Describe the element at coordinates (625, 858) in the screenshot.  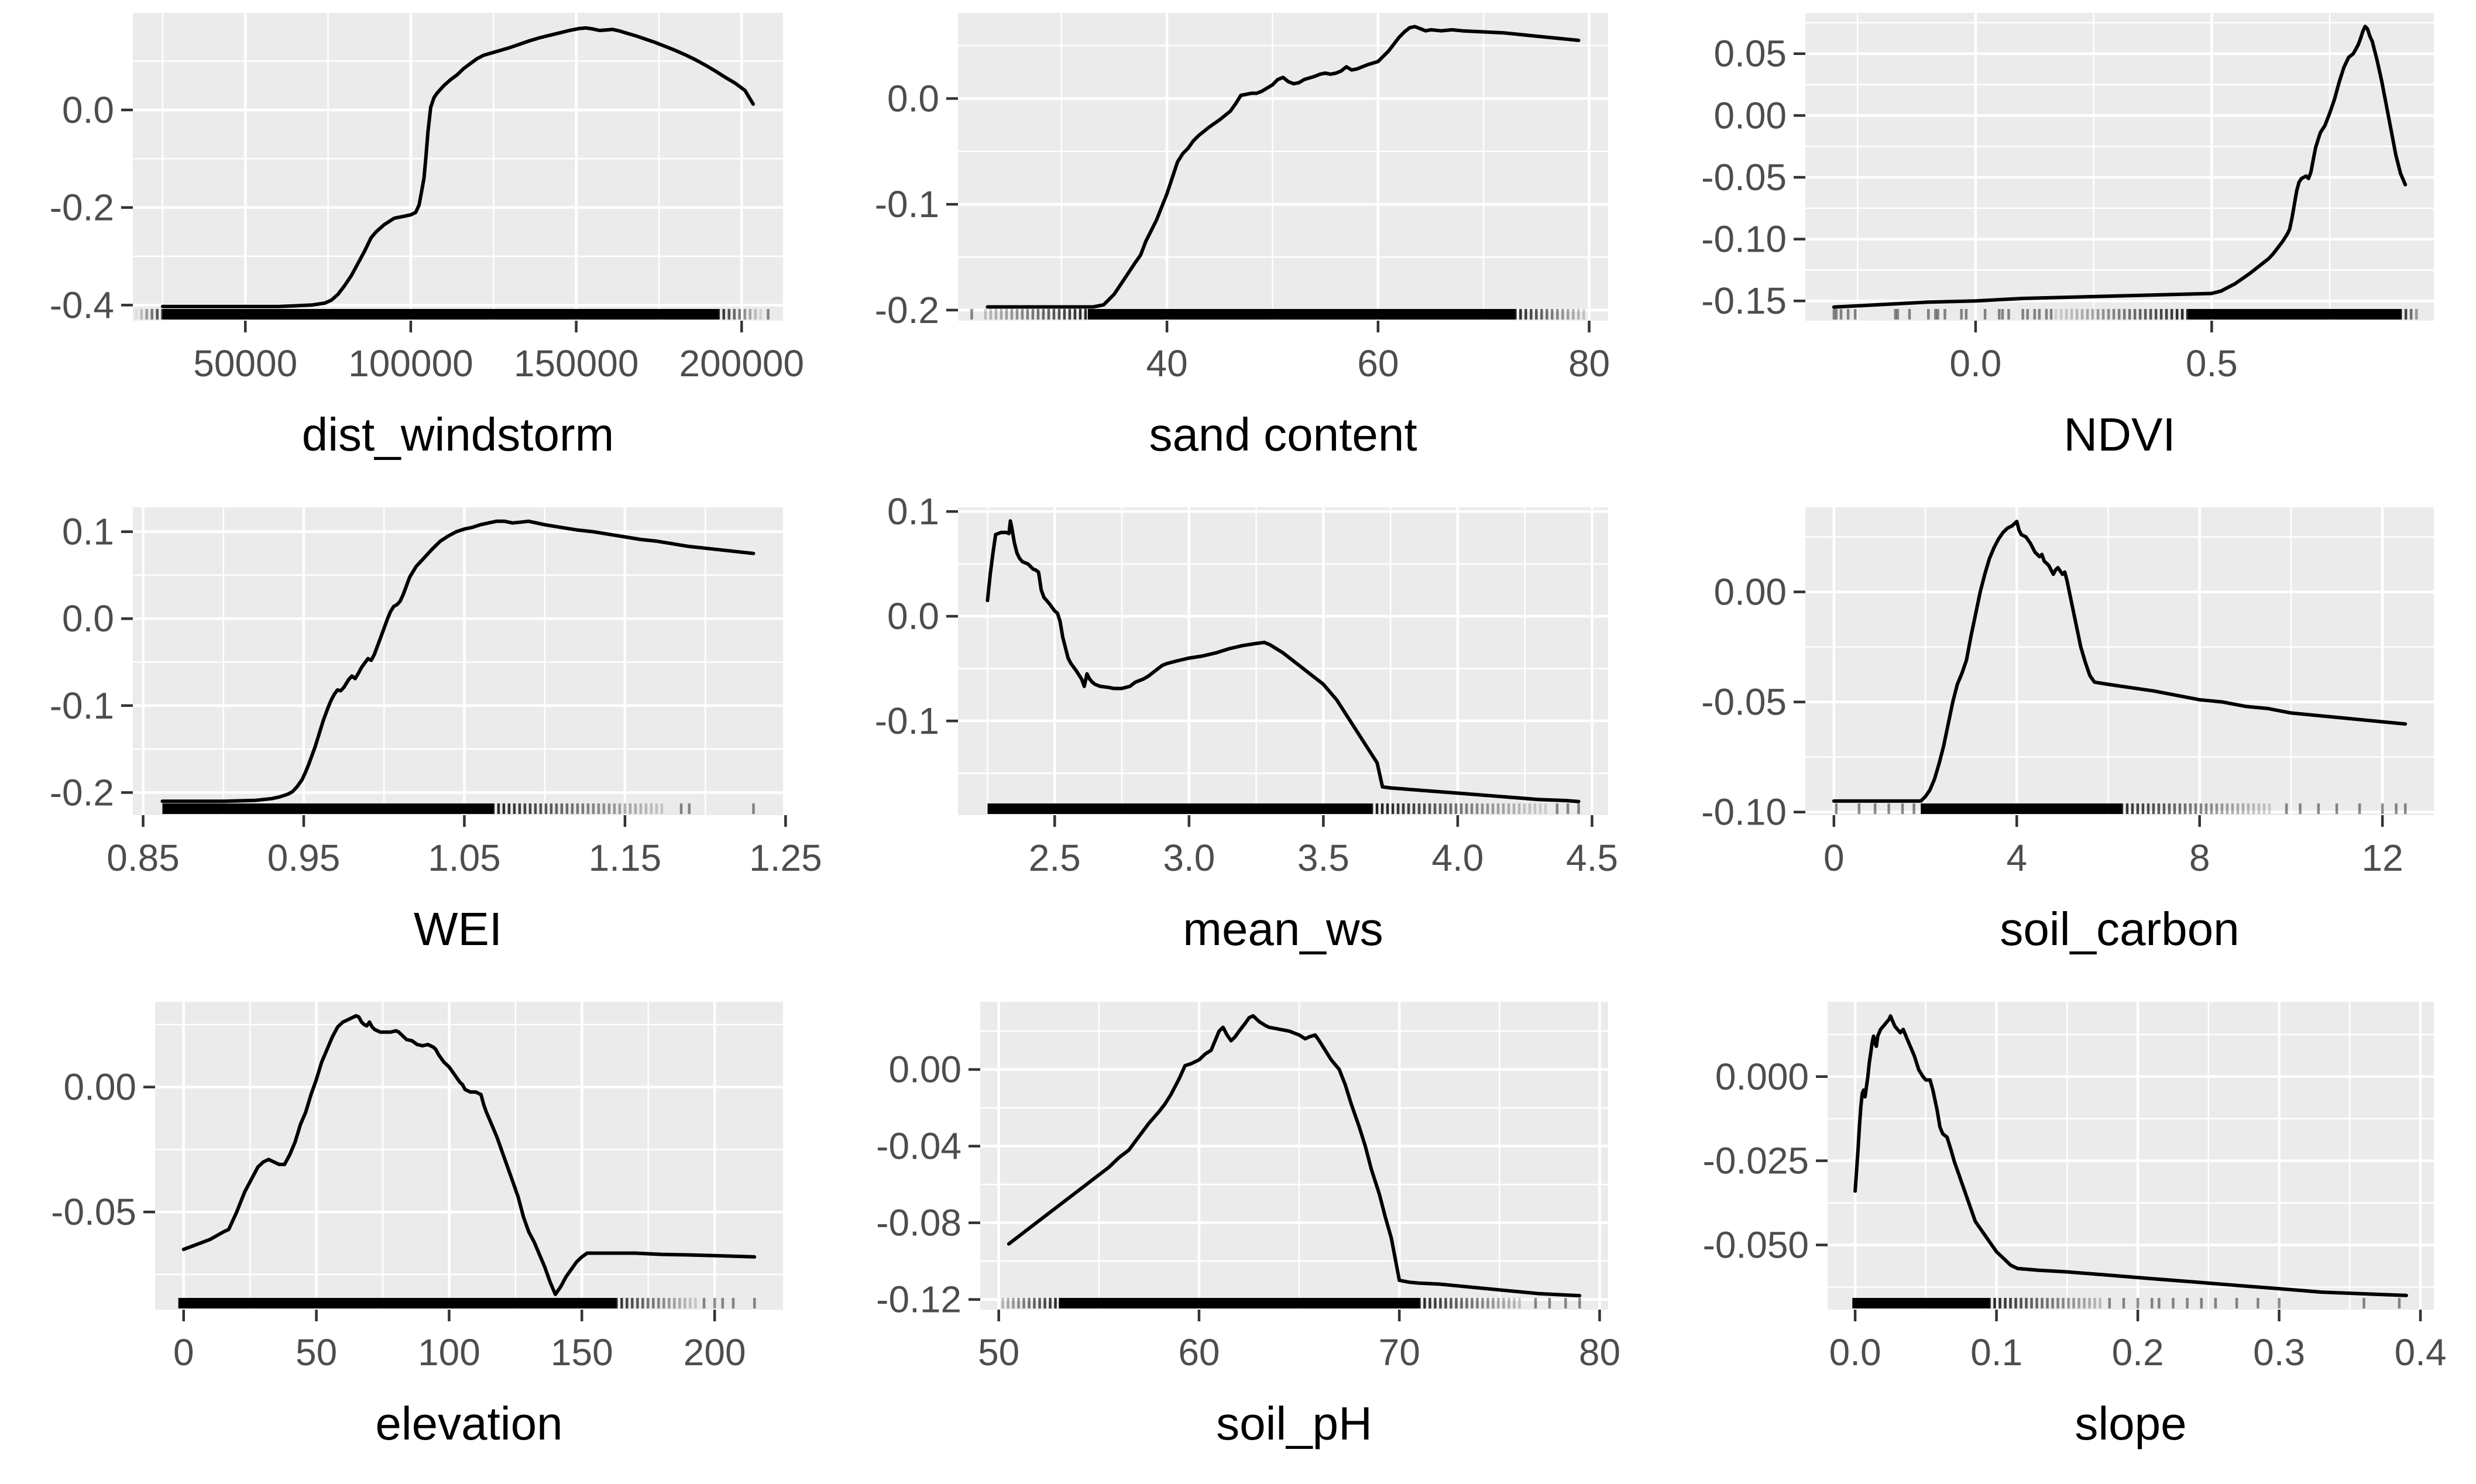
I see `x-tick-label: 1.15` at that location.